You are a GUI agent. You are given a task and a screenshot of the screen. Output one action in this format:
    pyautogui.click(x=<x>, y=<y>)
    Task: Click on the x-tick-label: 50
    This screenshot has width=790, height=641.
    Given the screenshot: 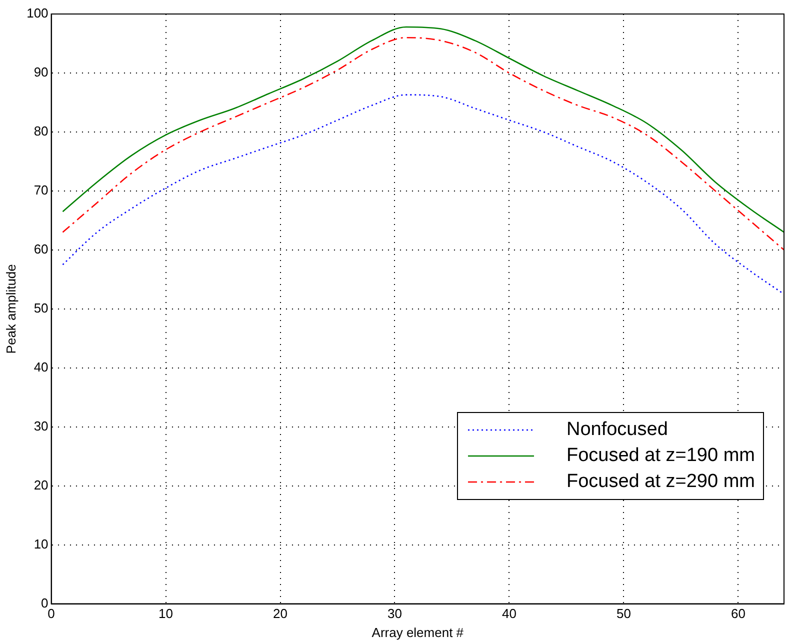 What is the action you would take?
    pyautogui.click(x=623, y=614)
    